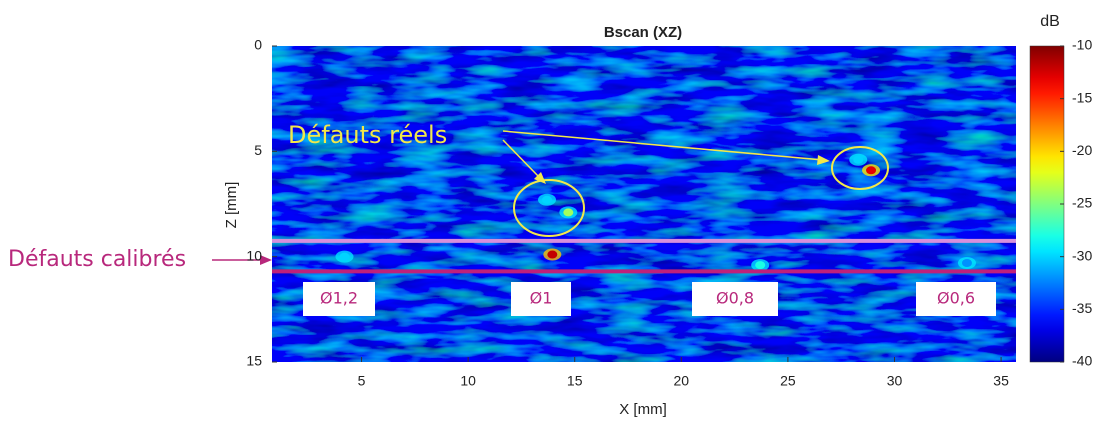  I want to click on x-tick-label: 30, so click(895, 381).